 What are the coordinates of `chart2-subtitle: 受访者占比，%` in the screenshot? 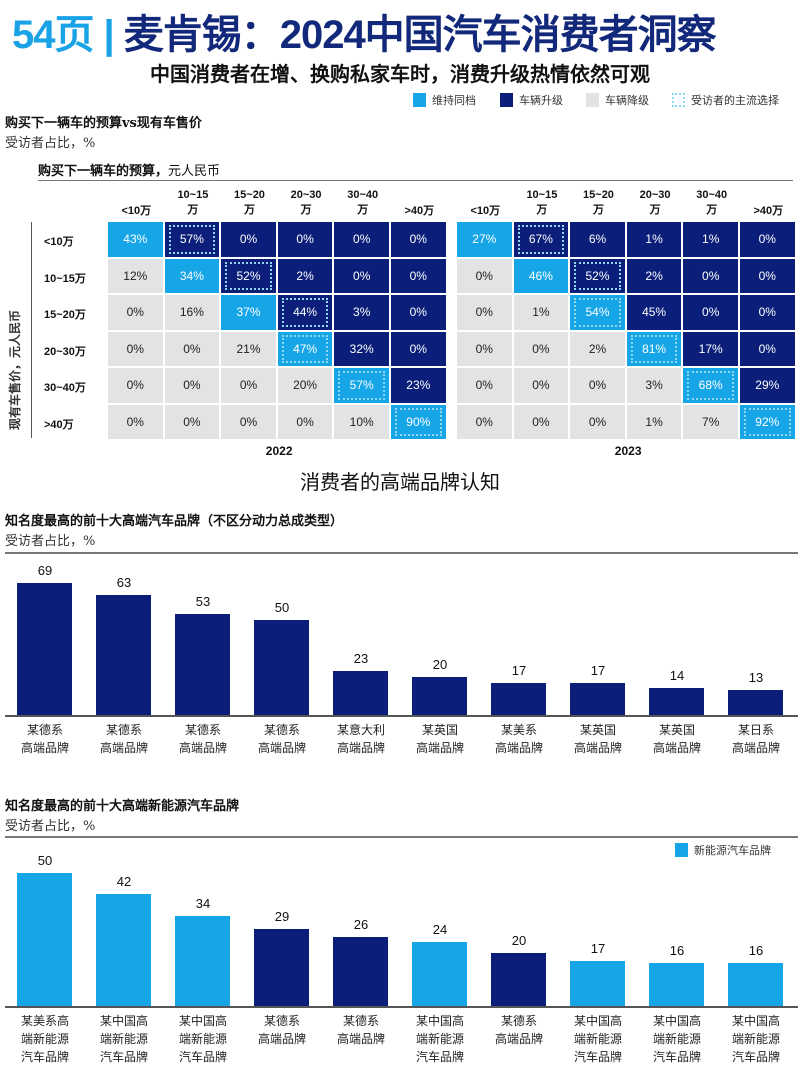 It's located at (50, 826).